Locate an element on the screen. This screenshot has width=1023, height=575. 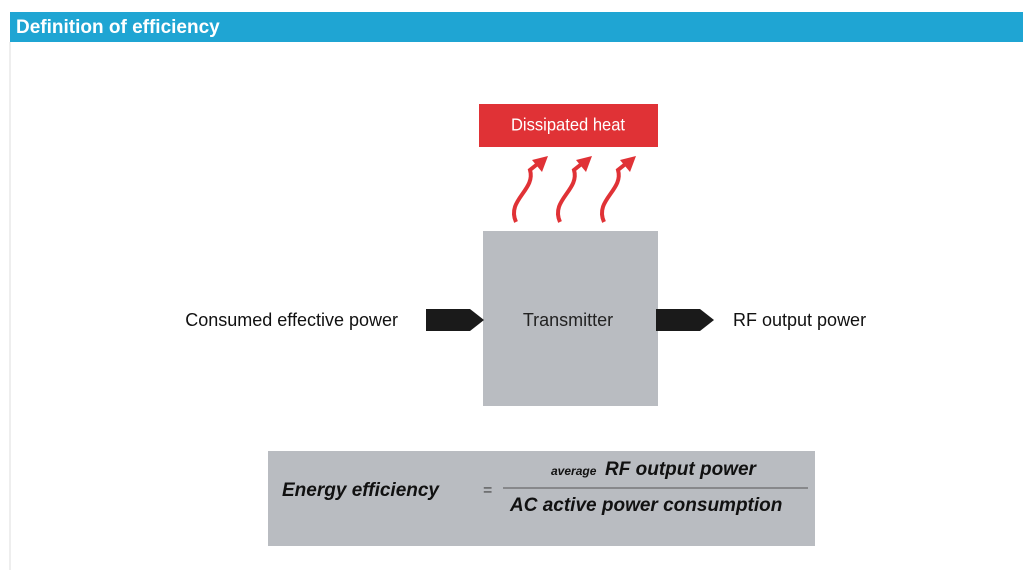
formula-left: Energy efficiency is located at coordinates (361, 490).